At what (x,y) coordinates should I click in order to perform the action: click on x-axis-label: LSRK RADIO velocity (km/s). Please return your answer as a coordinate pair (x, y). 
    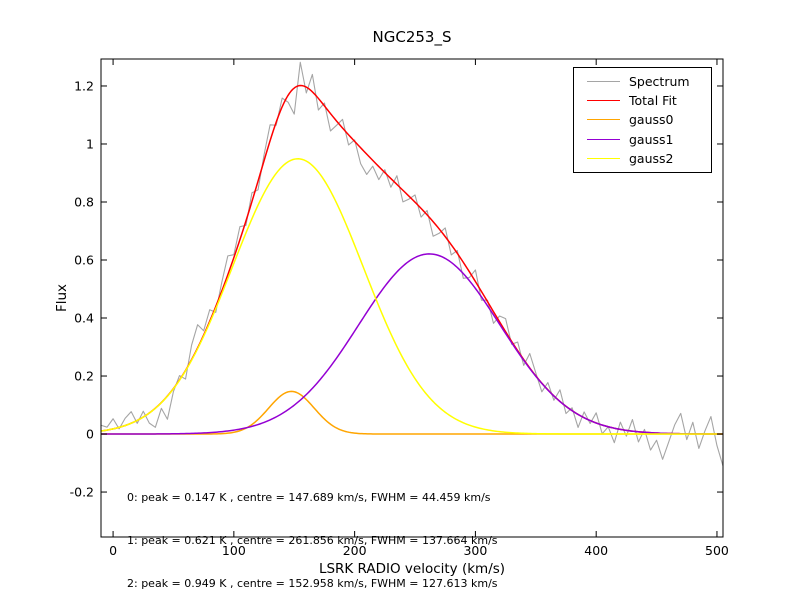
    Looking at the image, I should click on (412, 569).